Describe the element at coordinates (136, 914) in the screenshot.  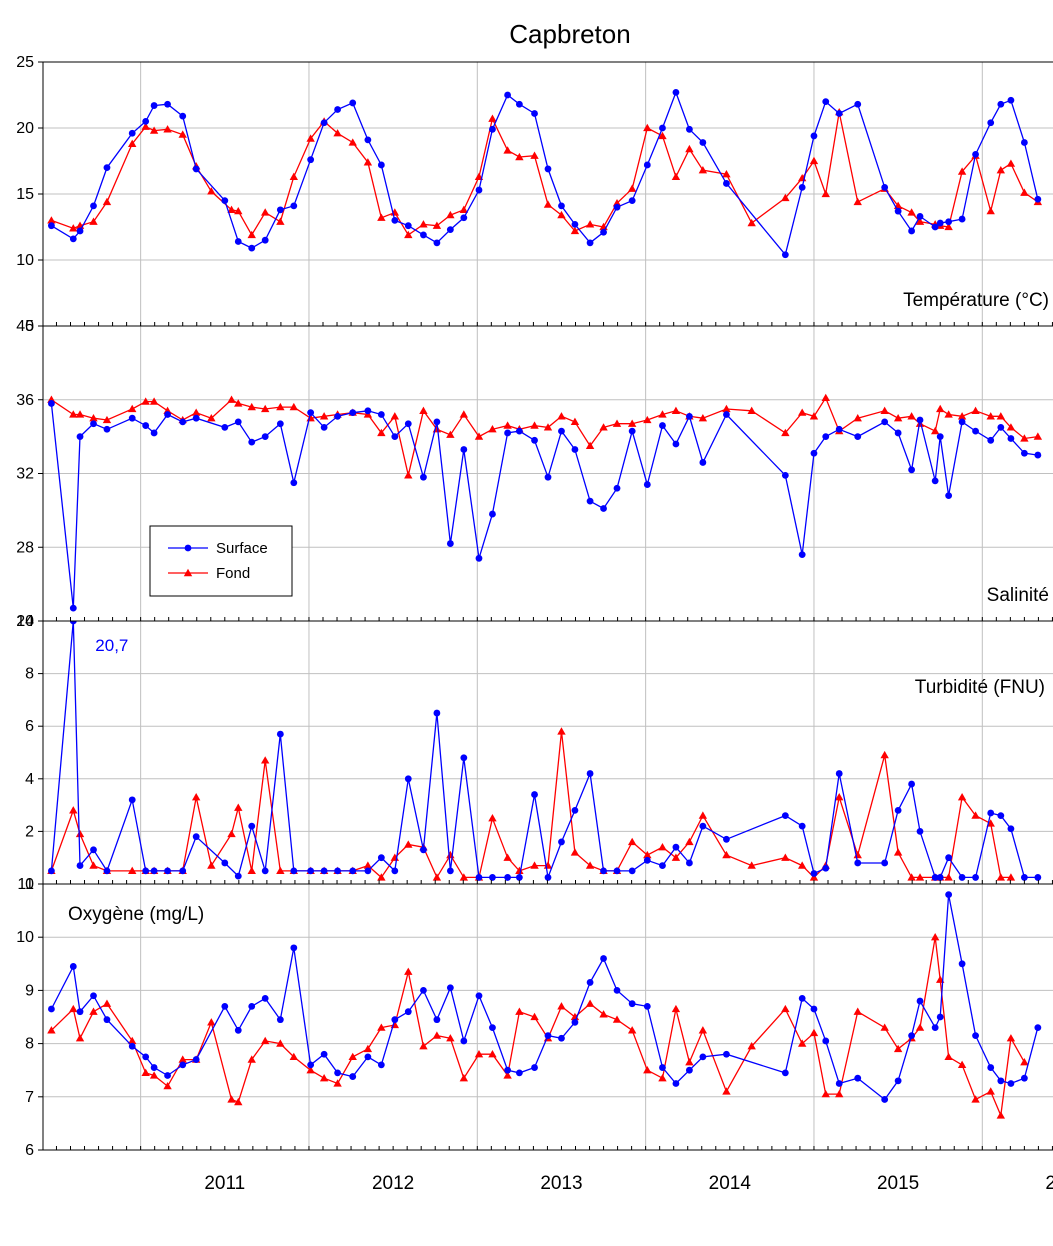
I see `oxygen-panel-label: Oxygène (mg/L)` at that location.